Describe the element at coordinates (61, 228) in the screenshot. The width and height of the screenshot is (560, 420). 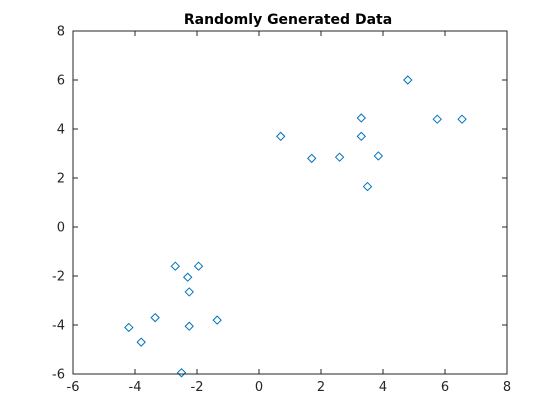
I see `y-tick-label: 0` at that location.